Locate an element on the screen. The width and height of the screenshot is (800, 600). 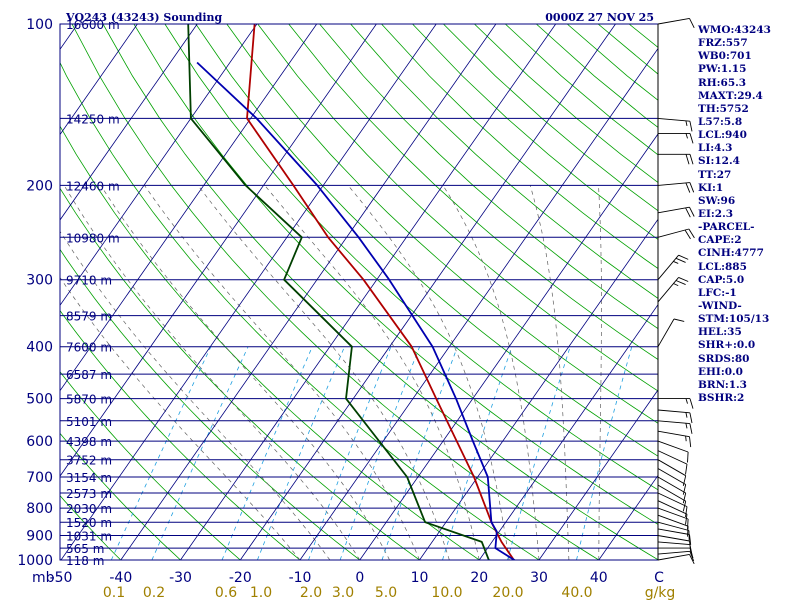
sounding-time: 0000Z 27 NOV 25 is located at coordinates (599, 17).